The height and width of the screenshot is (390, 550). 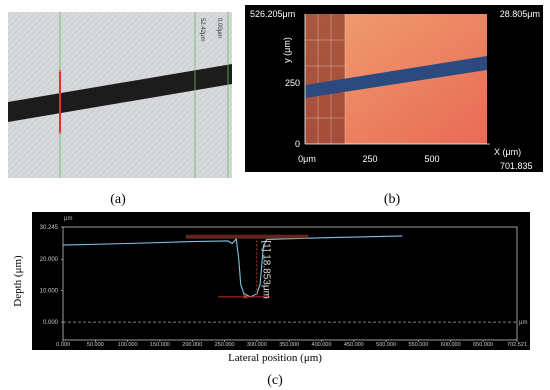 What do you see at coordinates (49, 292) in the screenshot?
I see `y-tick-label: 10.000` at bounding box center [49, 292].